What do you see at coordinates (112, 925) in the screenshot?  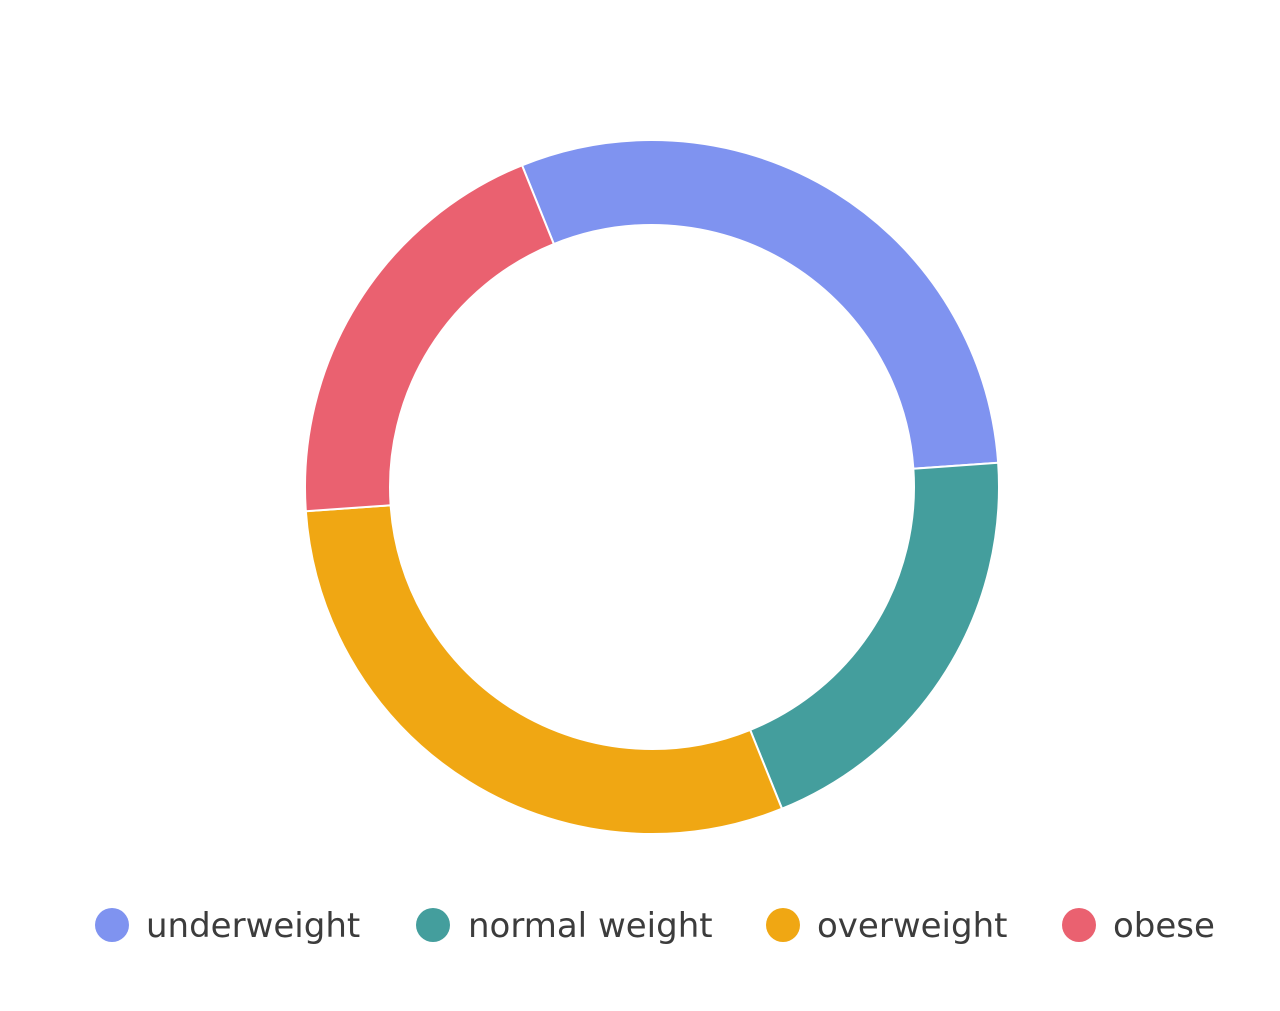 I see `legend-marker-underweight` at bounding box center [112, 925].